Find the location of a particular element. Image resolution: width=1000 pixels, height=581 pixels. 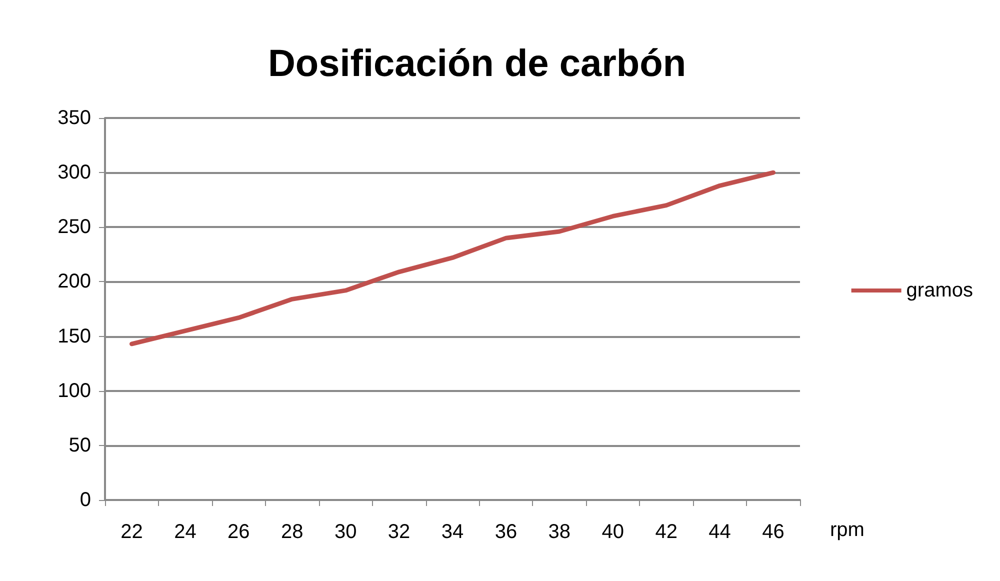

y-tick-label: 300 is located at coordinates (74, 173).